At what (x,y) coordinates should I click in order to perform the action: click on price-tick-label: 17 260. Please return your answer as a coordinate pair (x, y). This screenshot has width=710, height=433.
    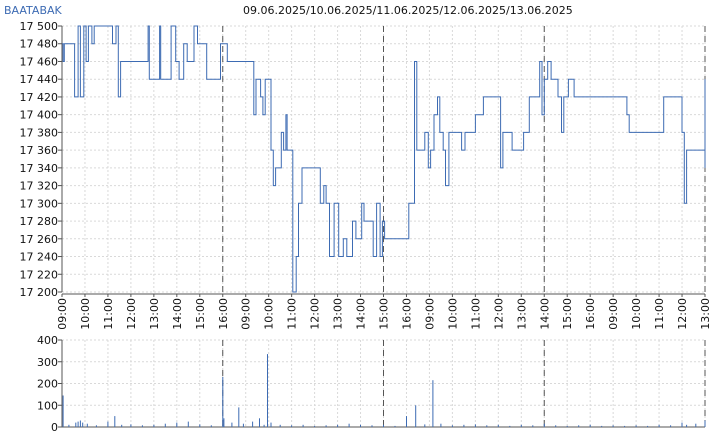
    Looking at the image, I should click on (39, 239).